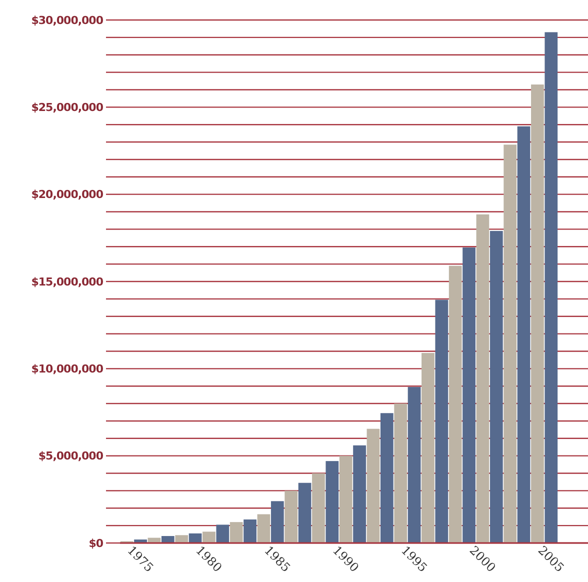  Describe the element at coordinates (67, 369) in the screenshot. I see `y-tick-label: $10,000,000` at that location.